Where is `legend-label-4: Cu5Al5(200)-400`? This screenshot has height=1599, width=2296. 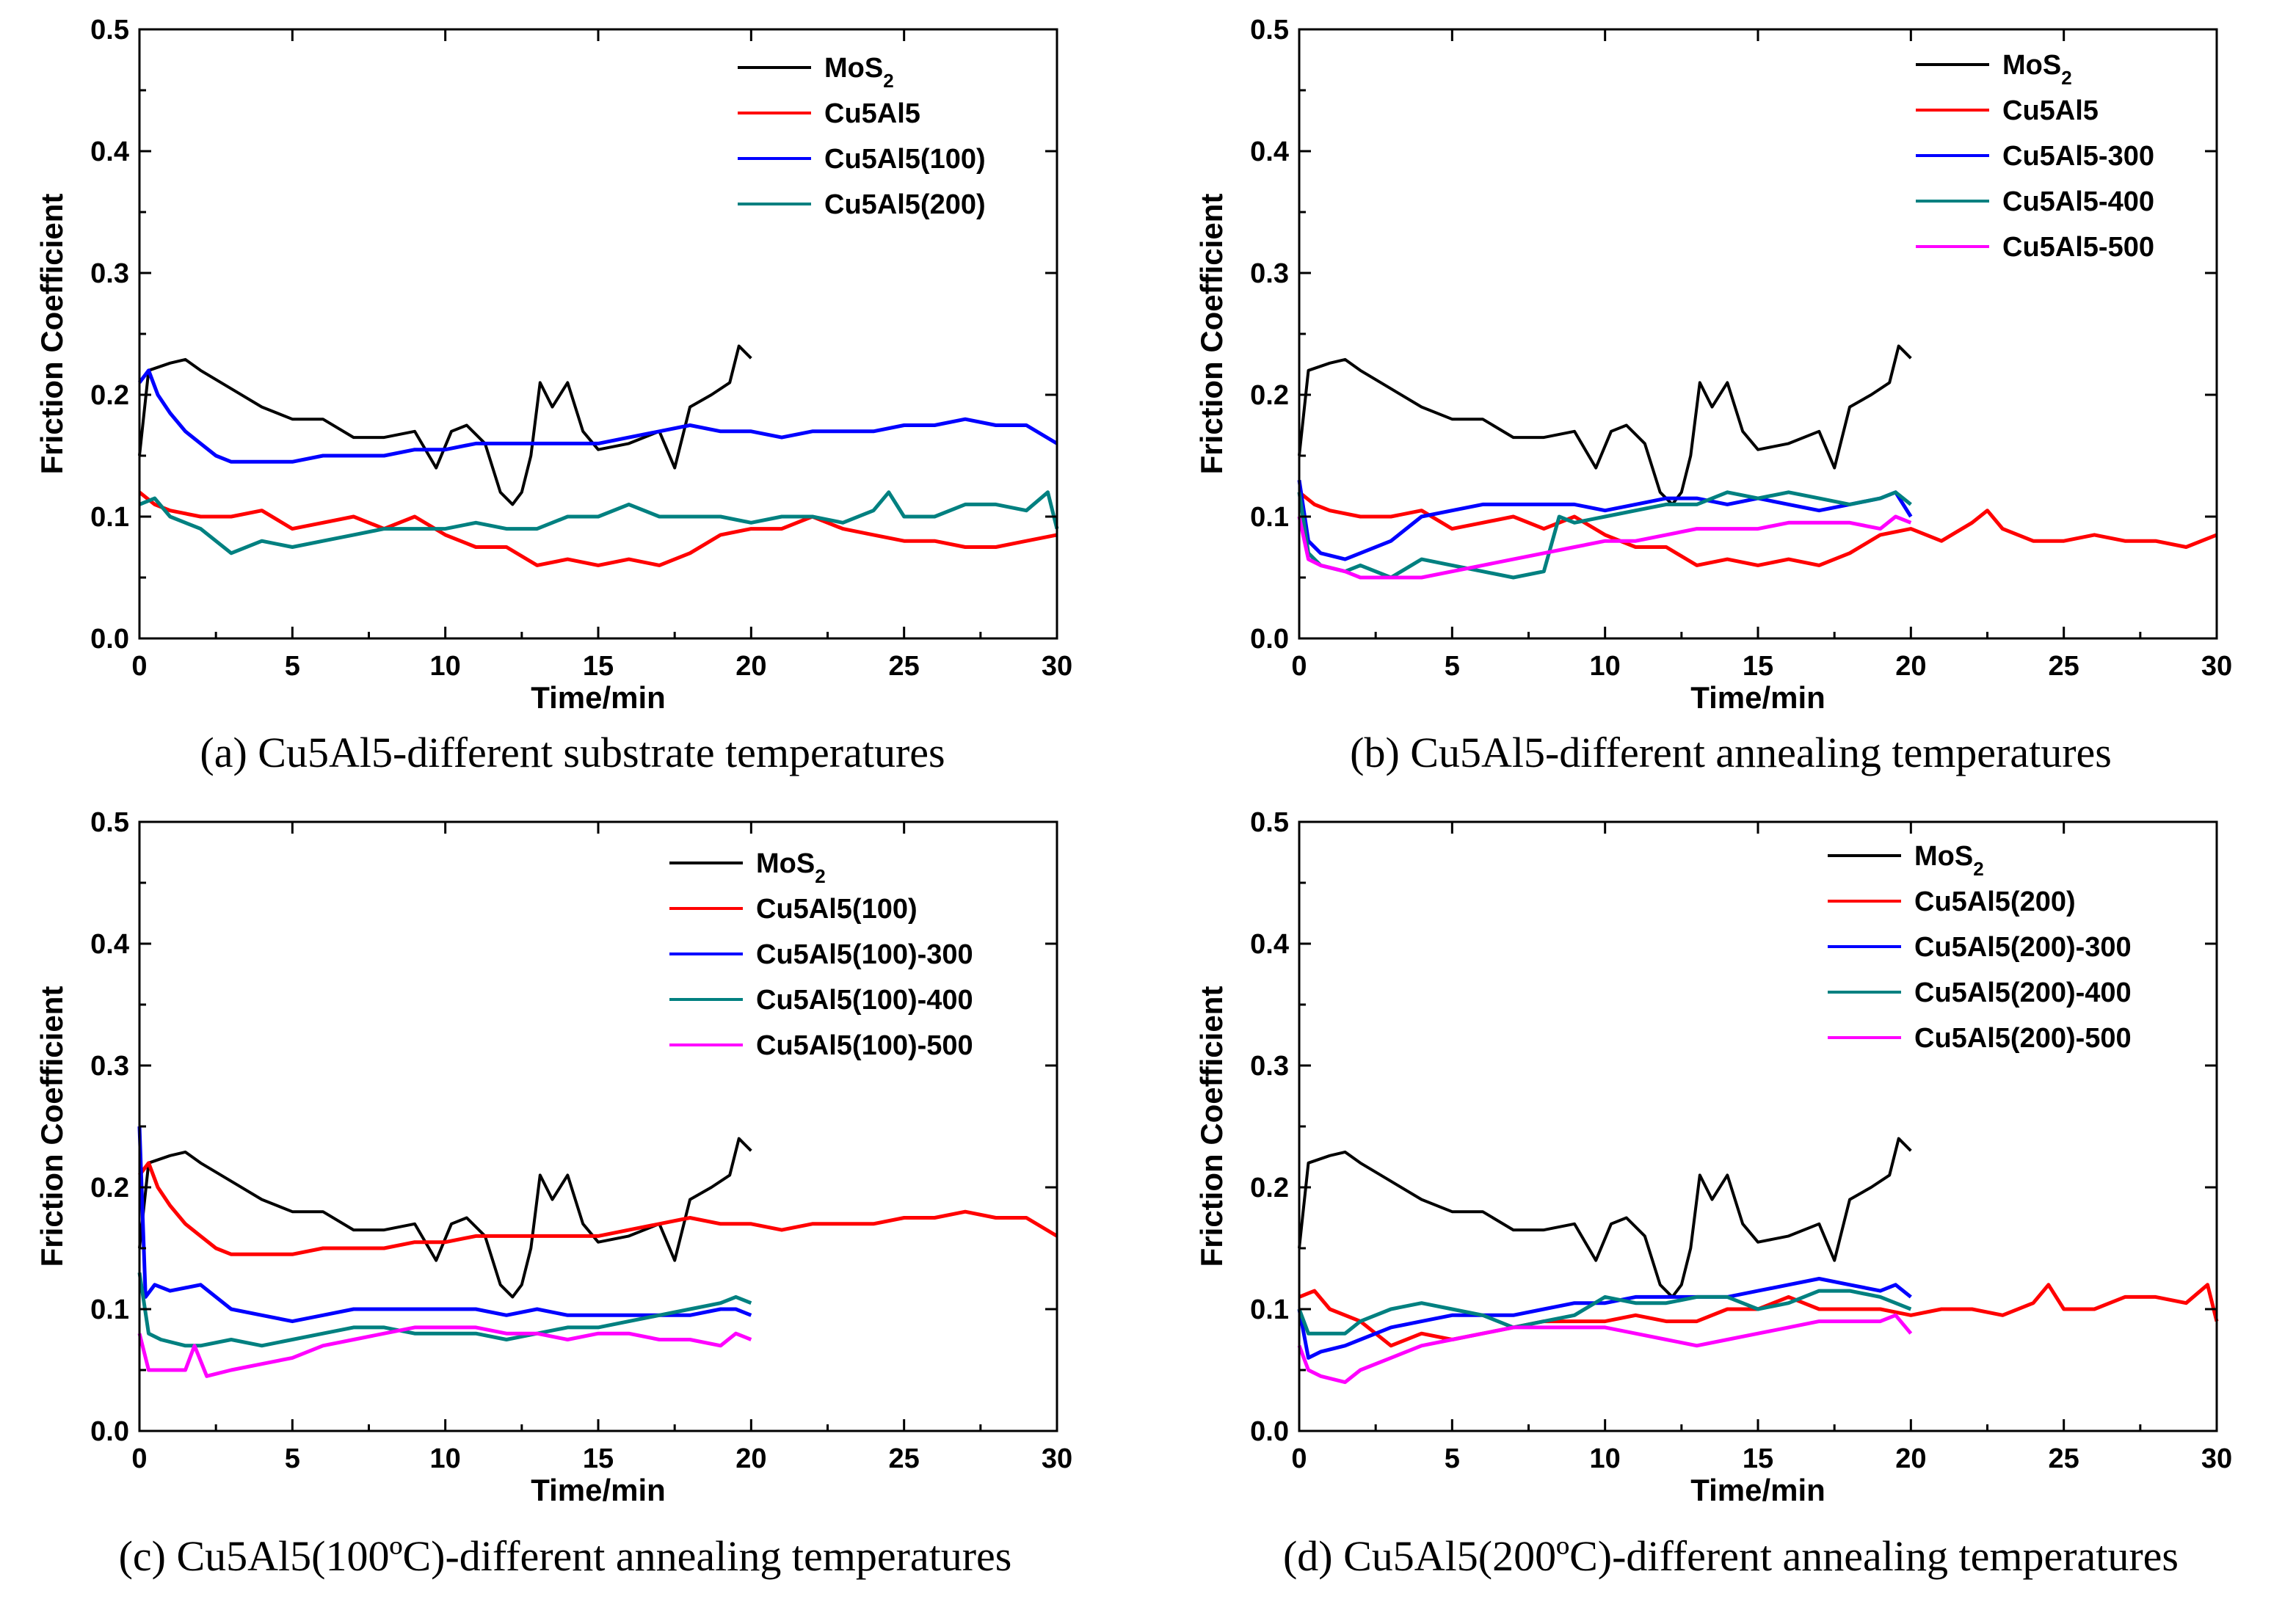 legend-label-4: Cu5Al5(200)-400 is located at coordinates (2023, 992).